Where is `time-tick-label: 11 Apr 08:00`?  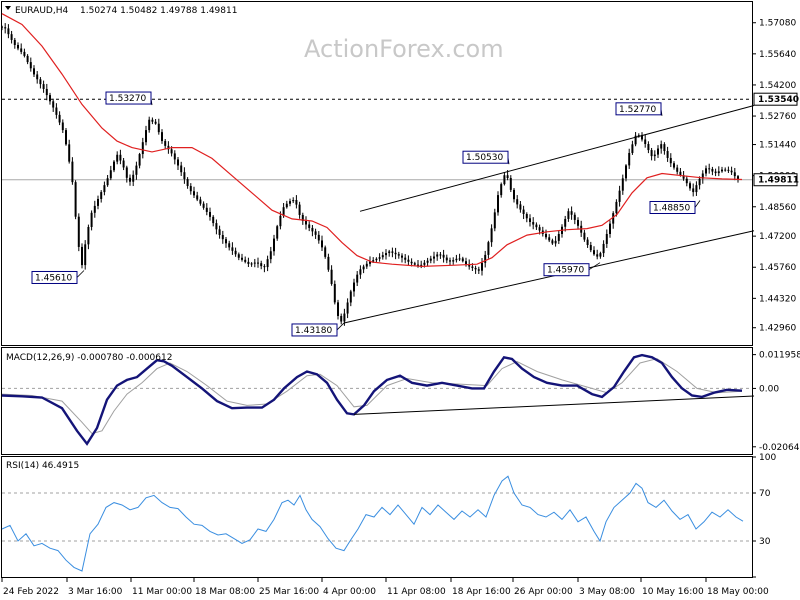
time-tick-label: 11 Apr 08:00 is located at coordinates (416, 592).